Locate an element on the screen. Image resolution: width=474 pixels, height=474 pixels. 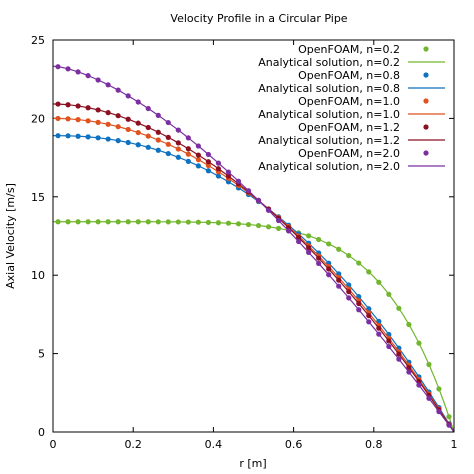
y-tick-label: 5 is located at coordinates (41, 354).